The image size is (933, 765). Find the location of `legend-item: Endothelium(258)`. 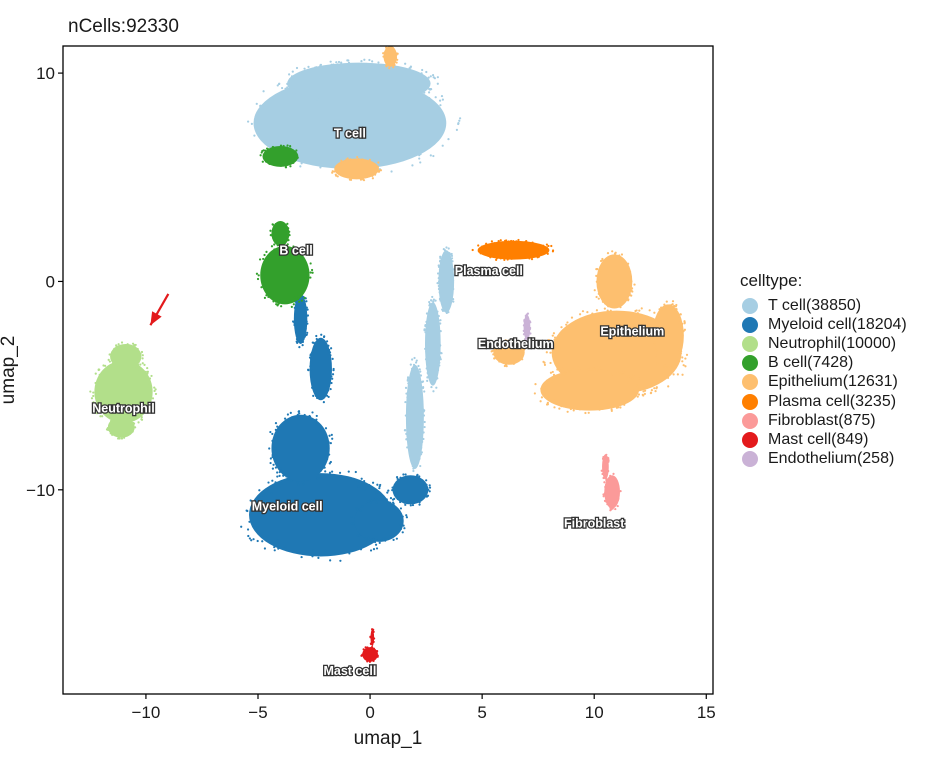

legend-item: Endothelium(258) is located at coordinates (823, 459).